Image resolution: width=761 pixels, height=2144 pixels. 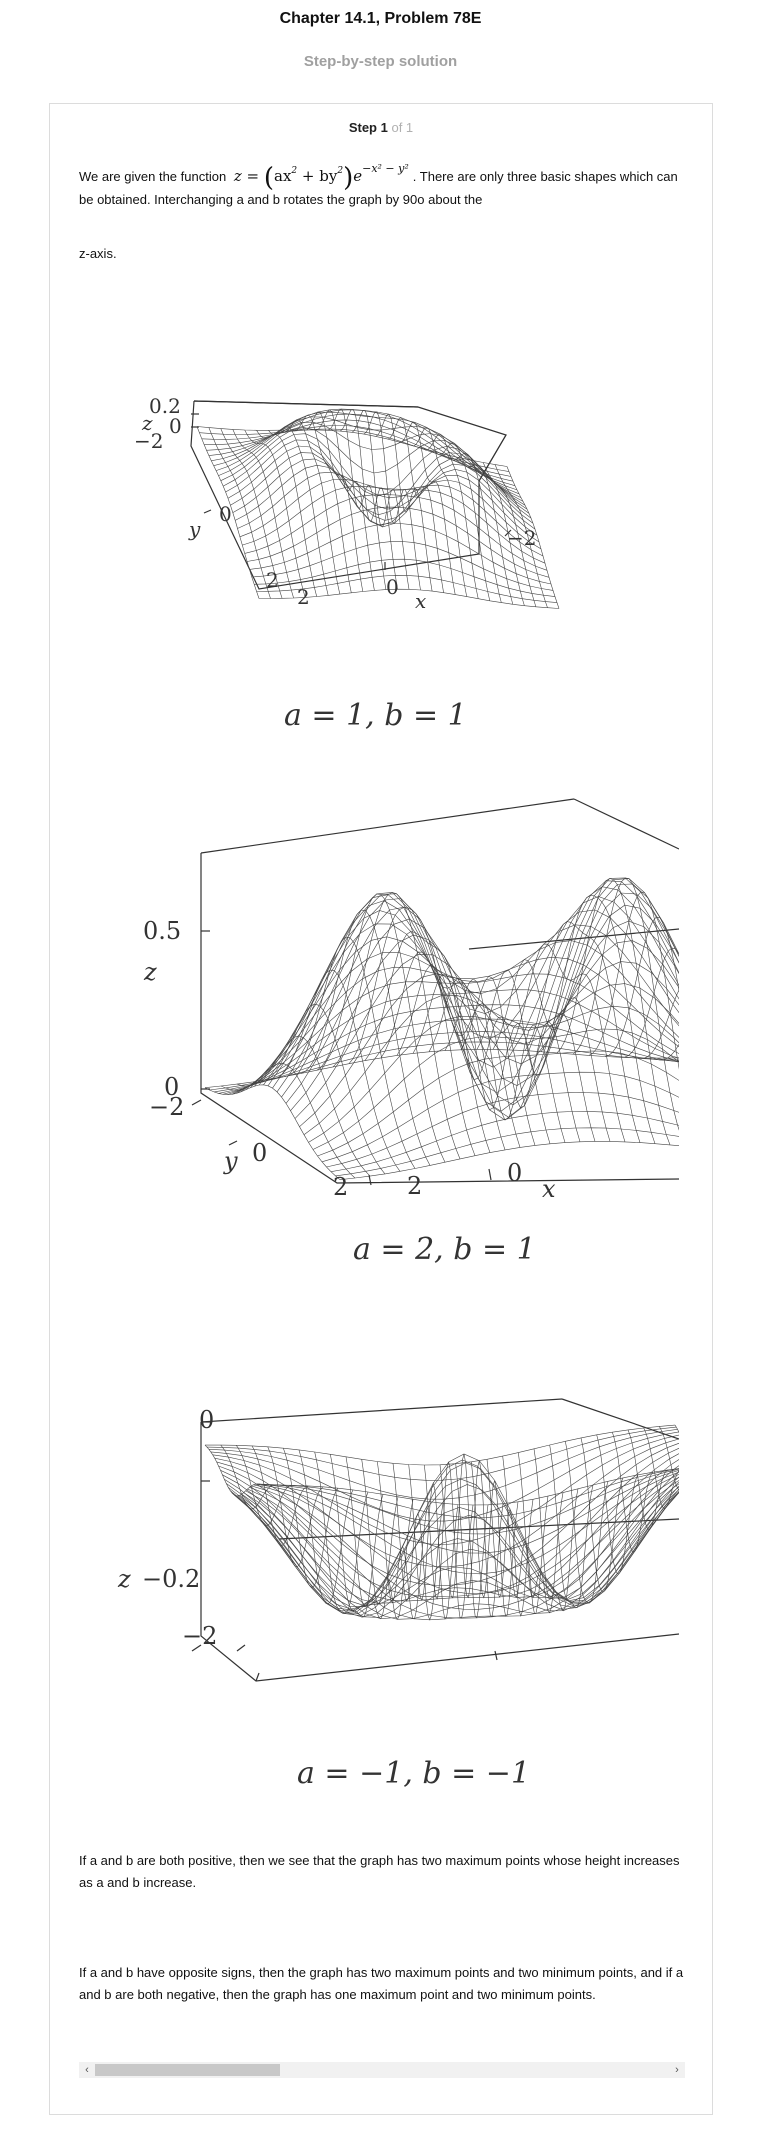 I want to click on step-count: of 1, so click(x=402, y=127).